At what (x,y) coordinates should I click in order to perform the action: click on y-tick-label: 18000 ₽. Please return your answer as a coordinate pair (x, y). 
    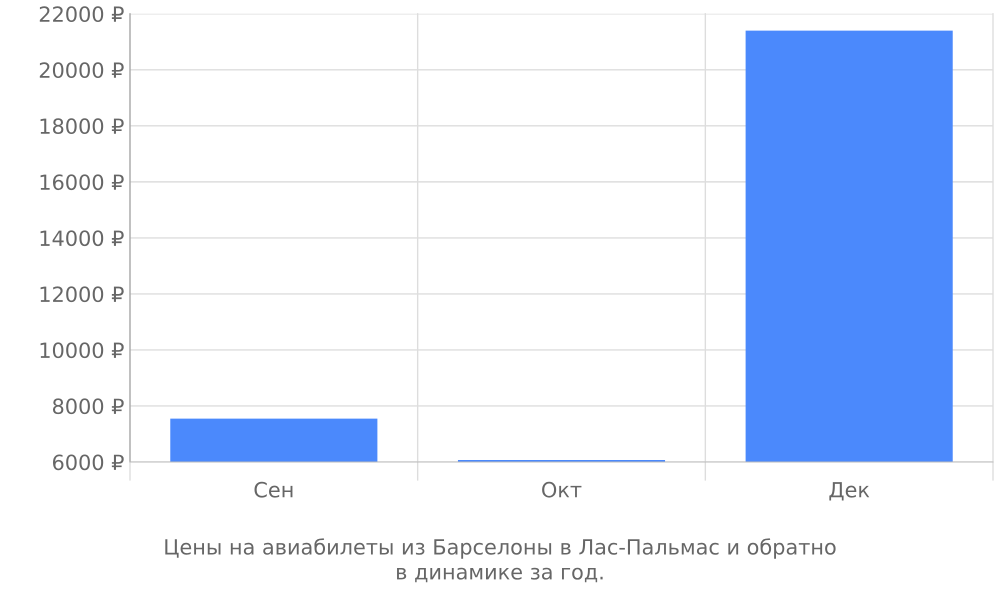
    Looking at the image, I should click on (82, 126).